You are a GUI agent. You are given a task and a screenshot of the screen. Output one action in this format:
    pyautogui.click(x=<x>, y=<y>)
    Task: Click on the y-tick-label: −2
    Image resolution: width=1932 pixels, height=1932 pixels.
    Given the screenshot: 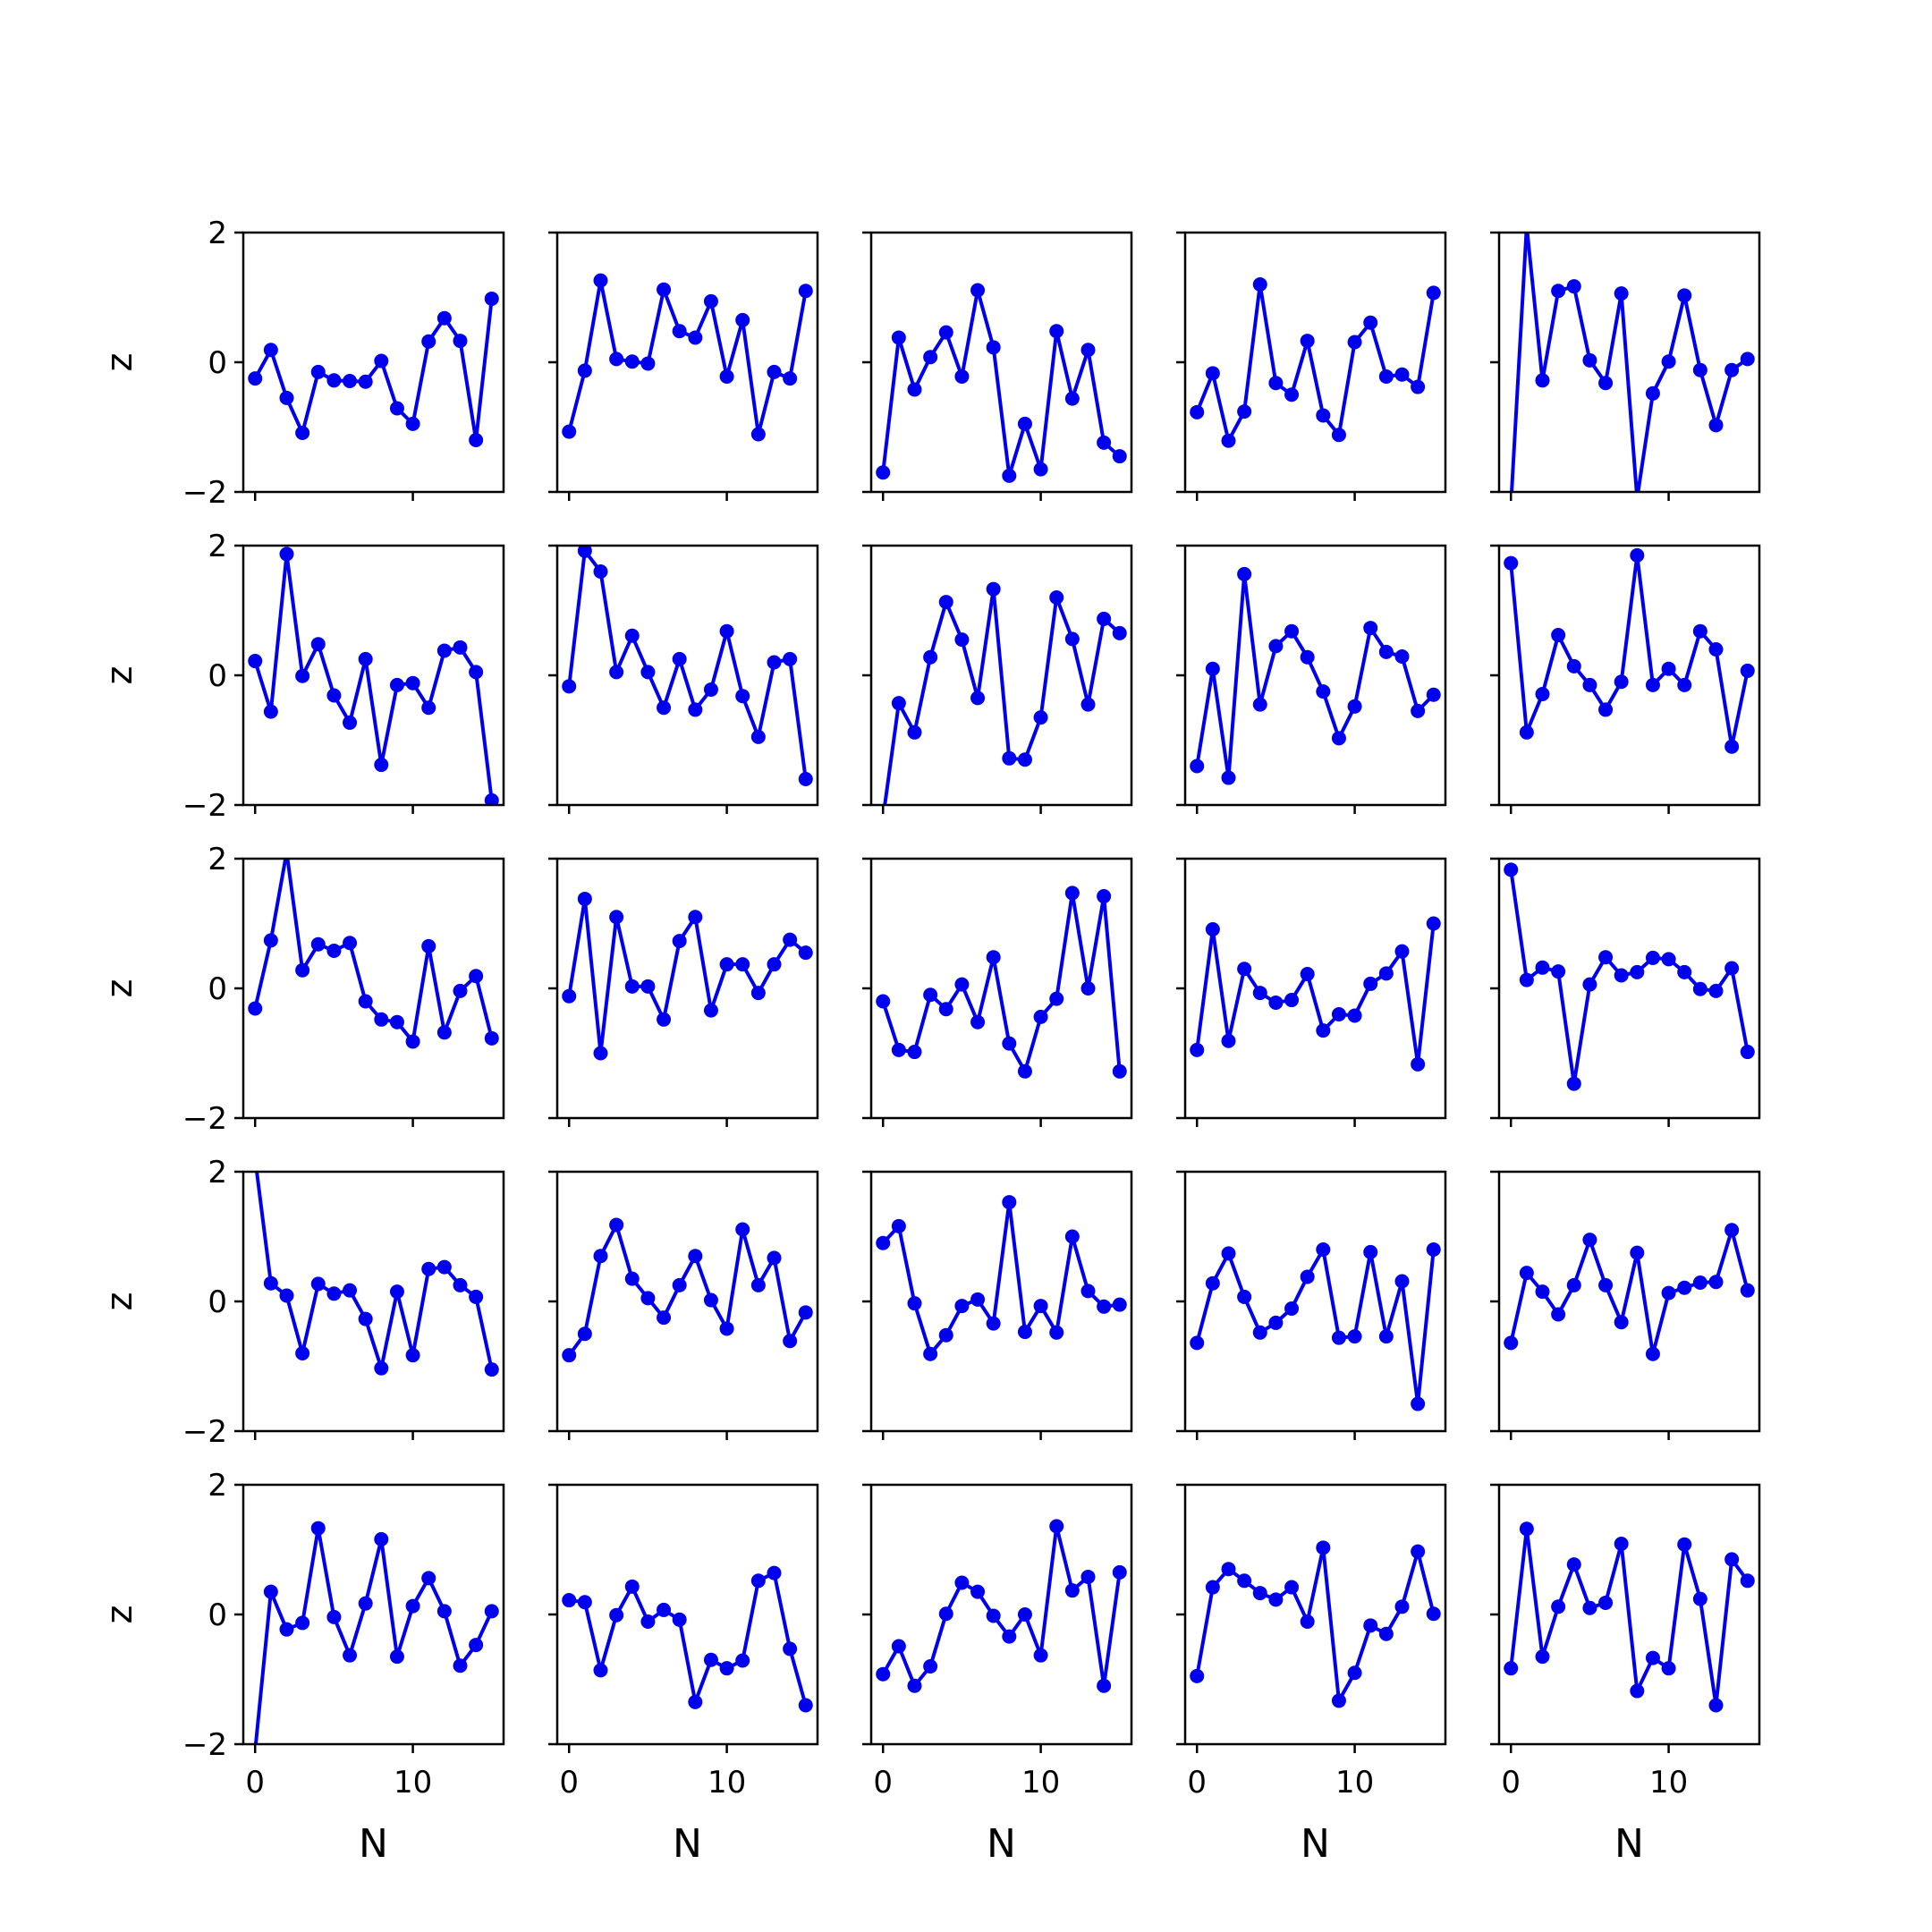 What is the action you would take?
    pyautogui.click(x=204, y=806)
    